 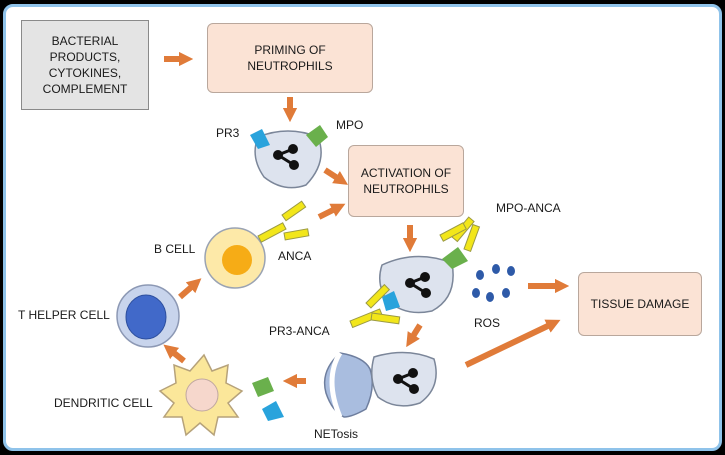 I want to click on netosis-cells, so click(x=380, y=384).